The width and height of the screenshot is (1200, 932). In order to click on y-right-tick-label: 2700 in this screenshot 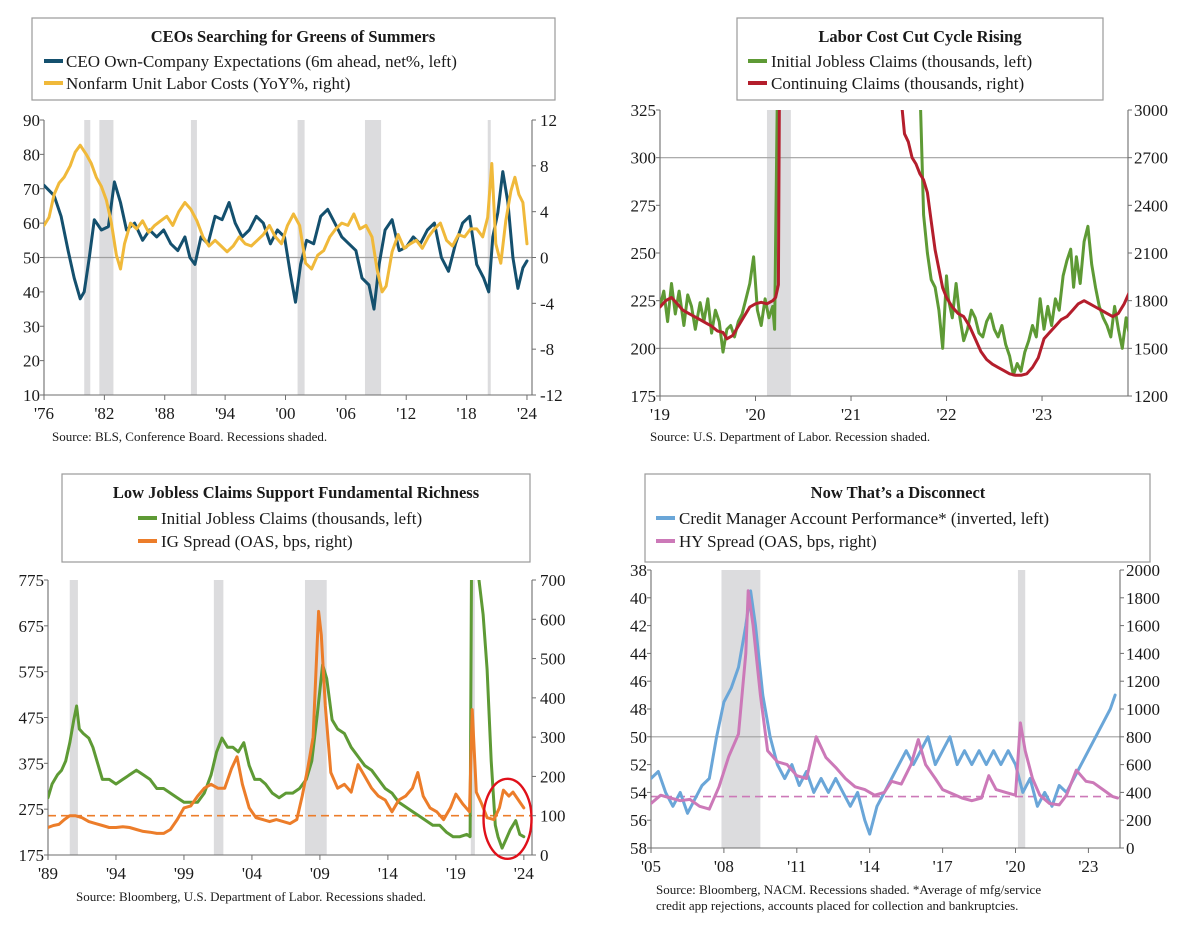, I will do `click(1151, 158)`.